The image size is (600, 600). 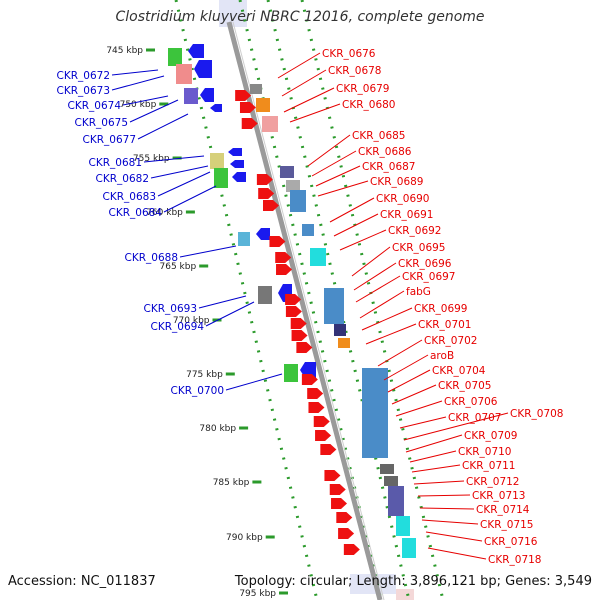 I want to click on gene-label-reverse: CKR_0693, so click(x=170, y=309).